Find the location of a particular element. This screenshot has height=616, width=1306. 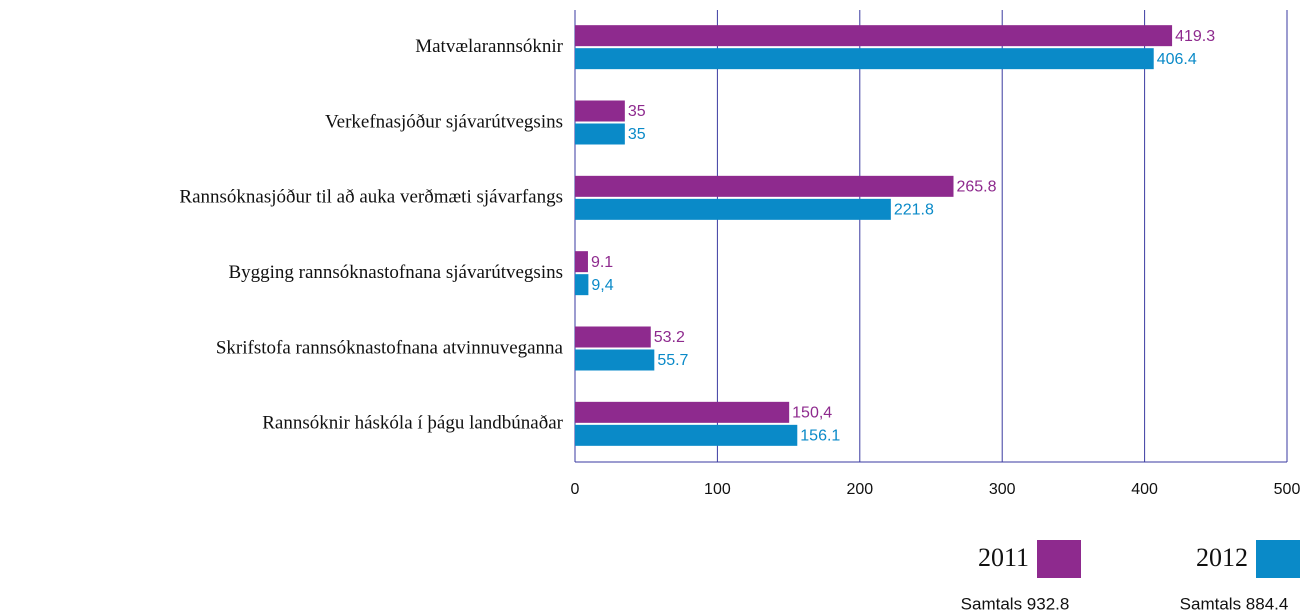

x-tick-label: 0 is located at coordinates (575, 489).